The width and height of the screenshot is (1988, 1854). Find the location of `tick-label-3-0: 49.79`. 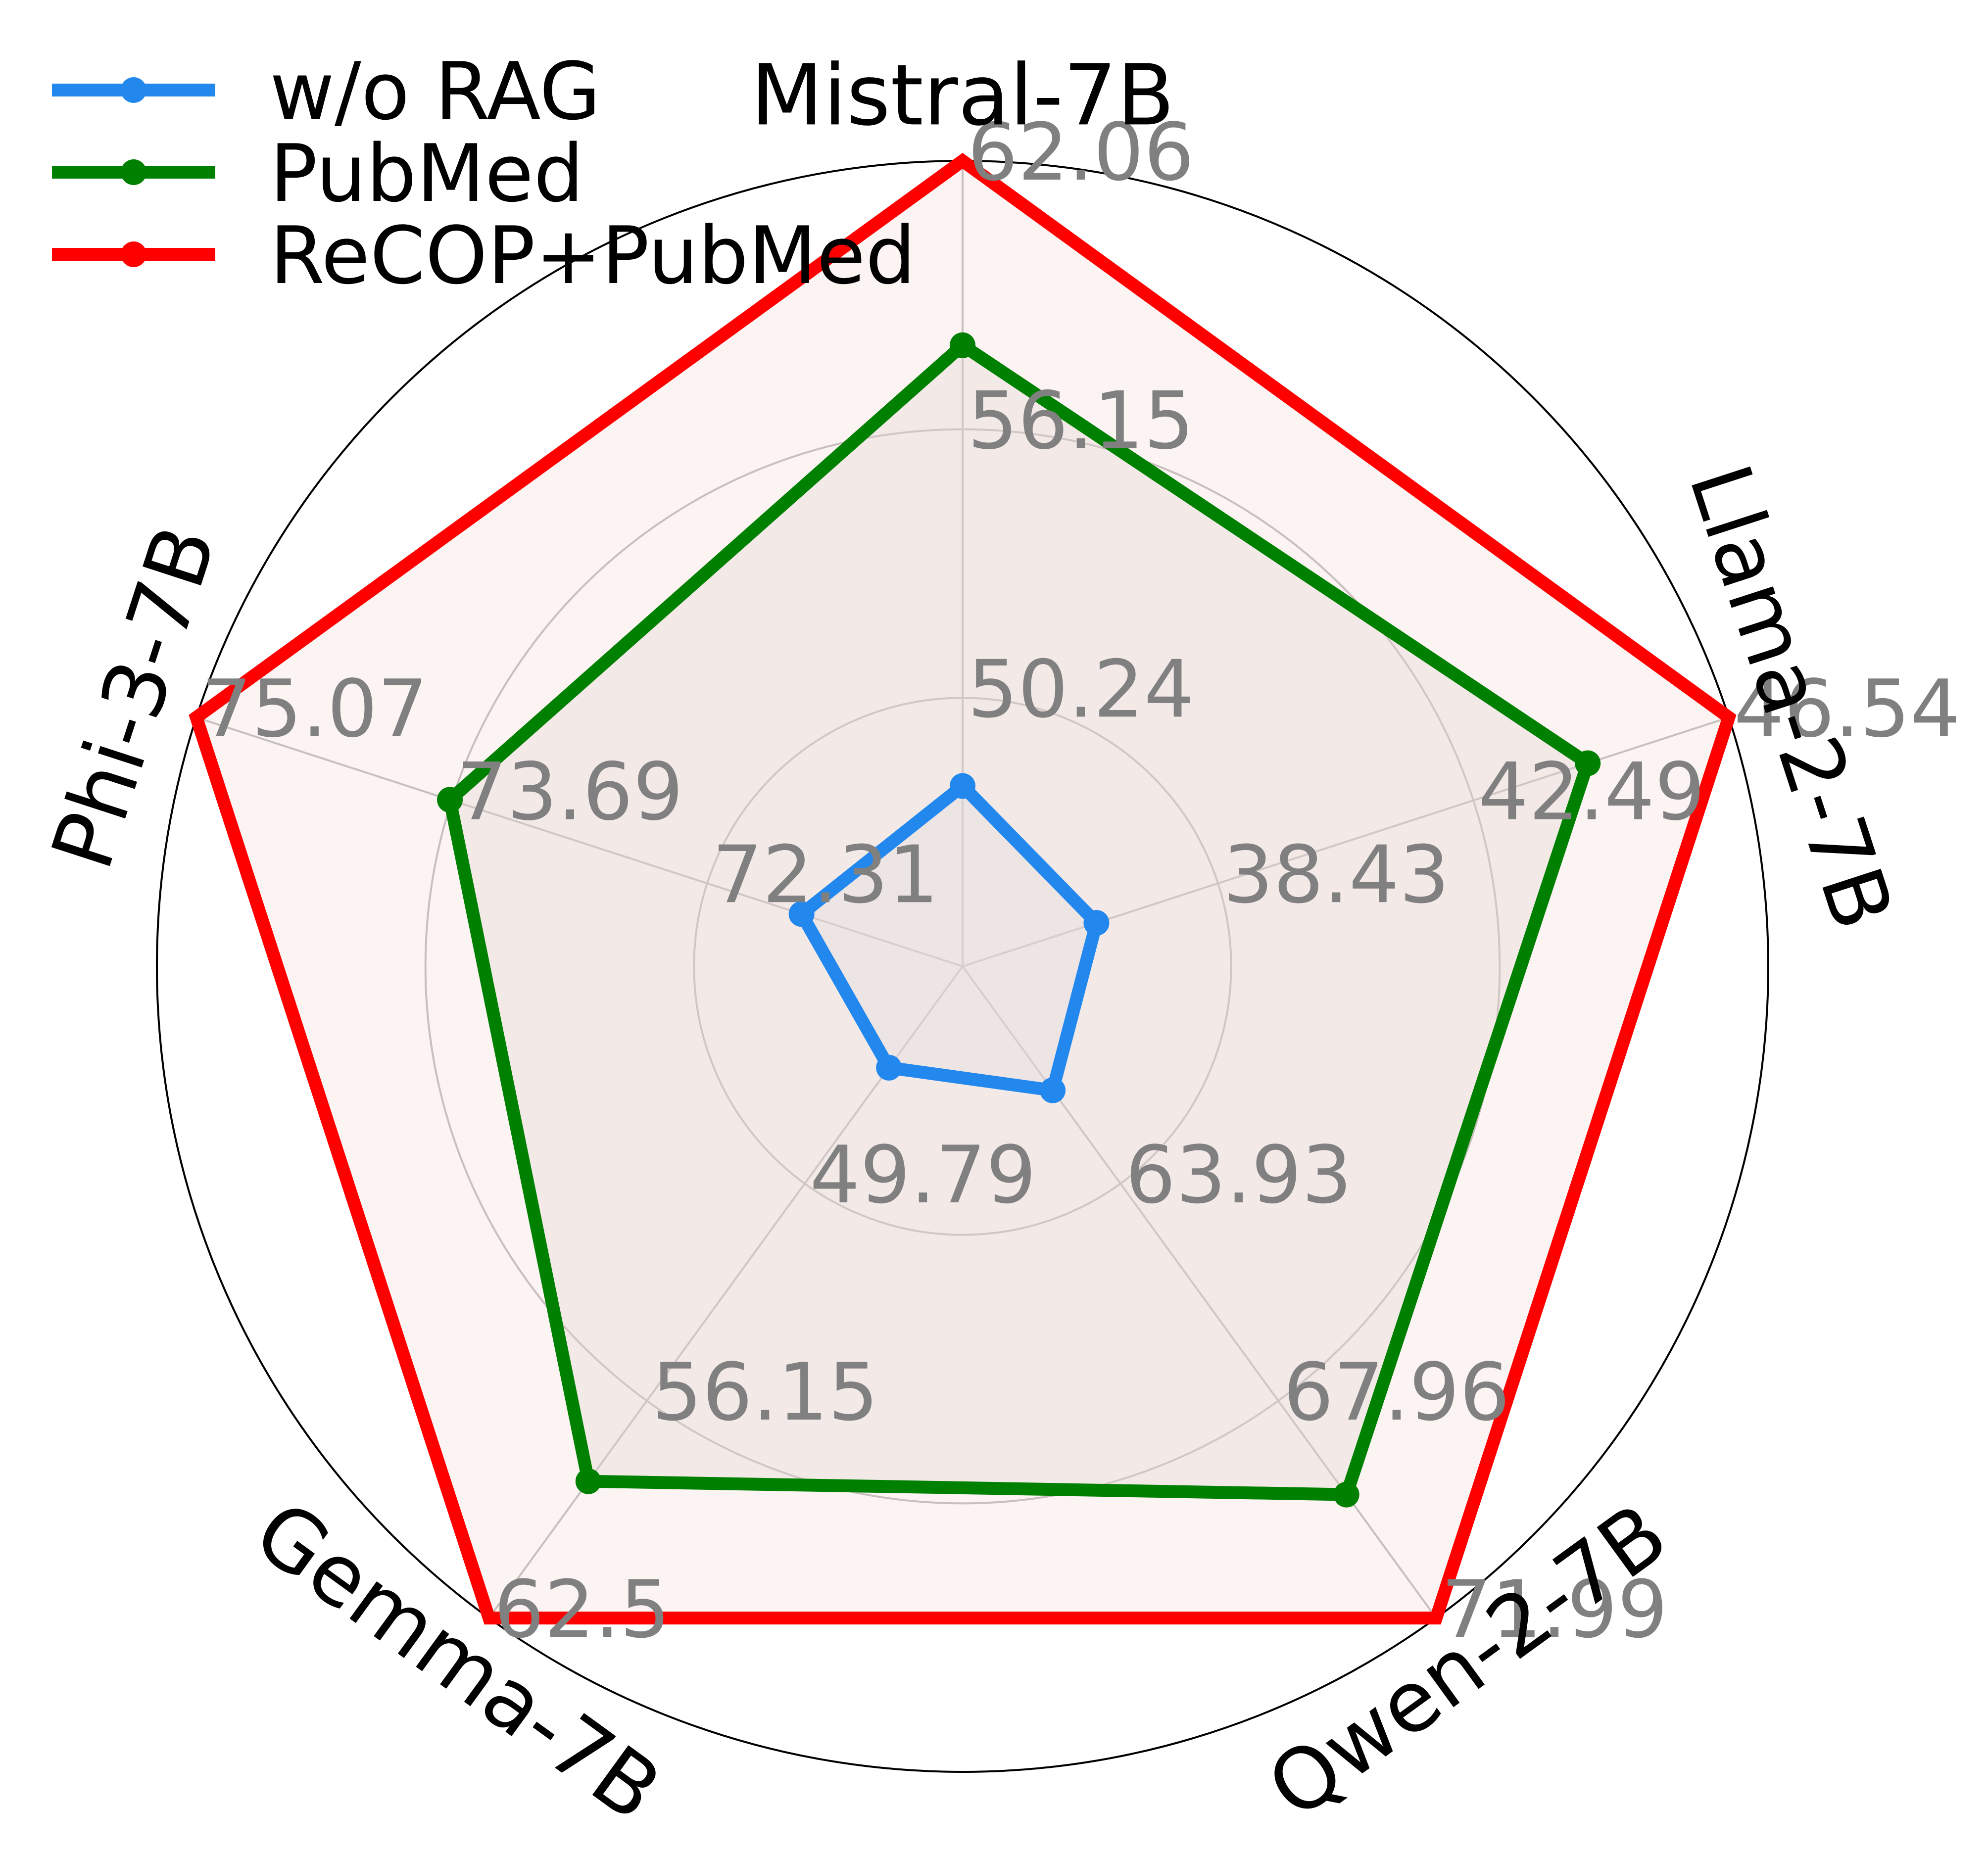

tick-label-3-0: 49.79 is located at coordinates (923, 1175).